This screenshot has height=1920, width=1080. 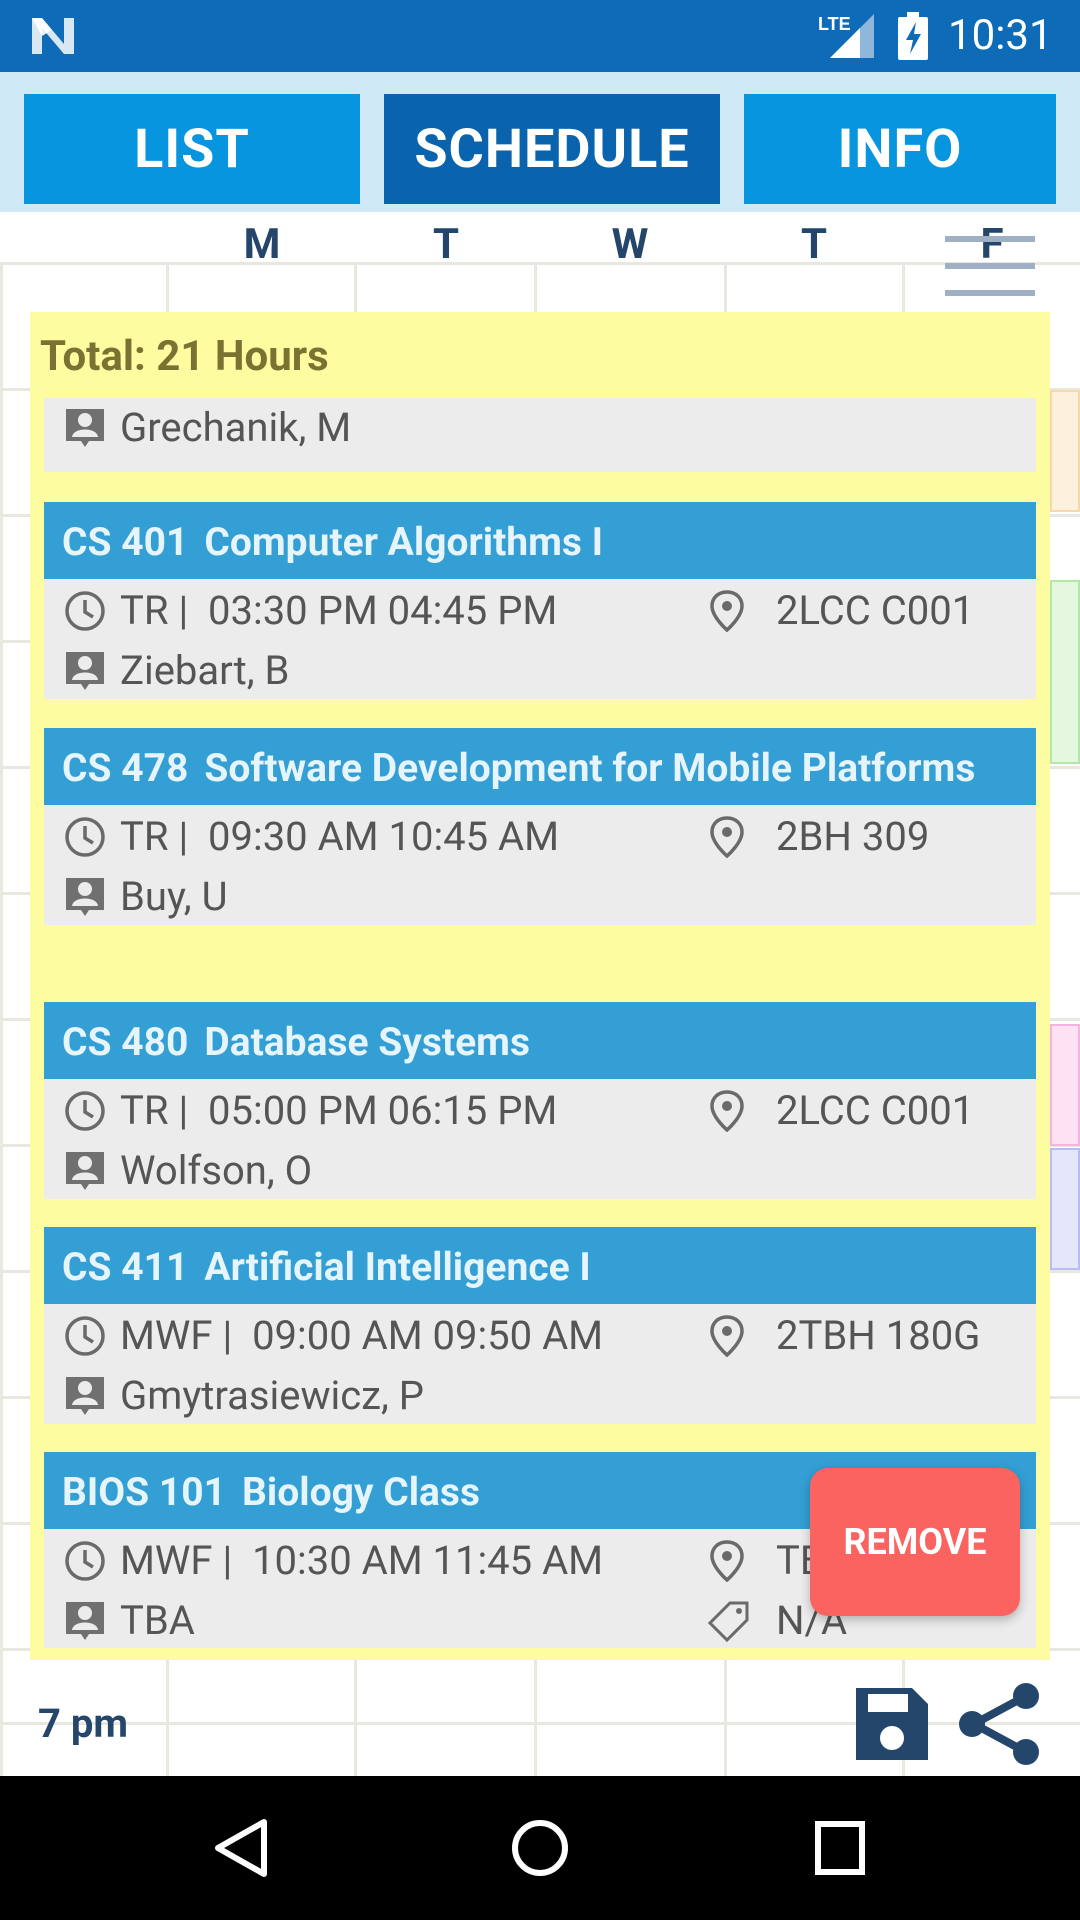 I want to click on instructor-name: Buy, U, so click(x=174, y=896).